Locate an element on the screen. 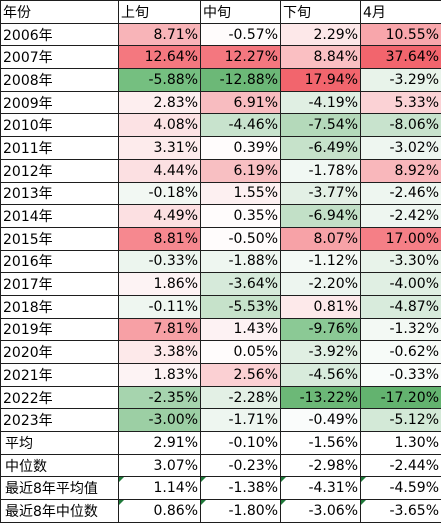  value-cell: -3.29% is located at coordinates (400, 80).